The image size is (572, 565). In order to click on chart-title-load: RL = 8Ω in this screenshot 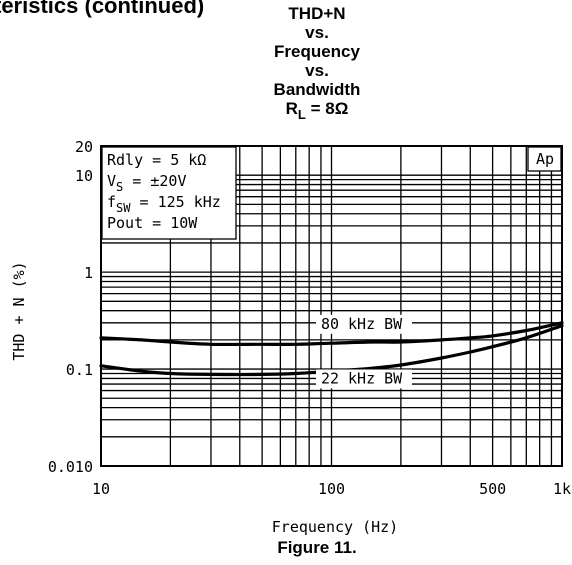, I will do `click(317, 110)`.